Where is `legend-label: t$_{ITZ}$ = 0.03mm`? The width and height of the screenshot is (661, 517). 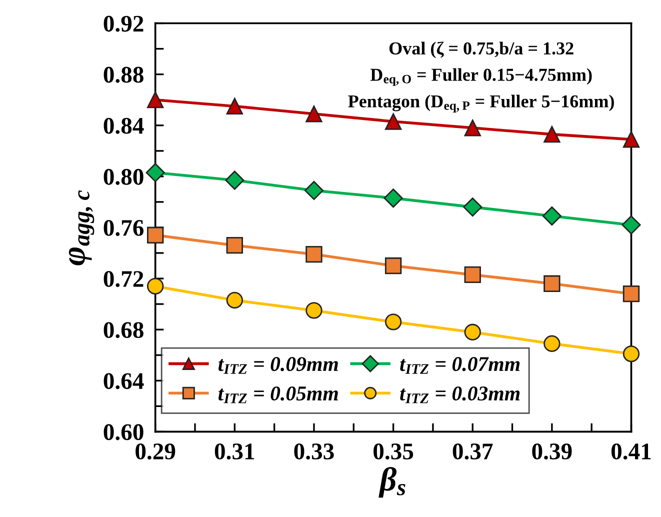
legend-label: t$_{ITZ}$ = 0.03mm is located at coordinates (460, 395).